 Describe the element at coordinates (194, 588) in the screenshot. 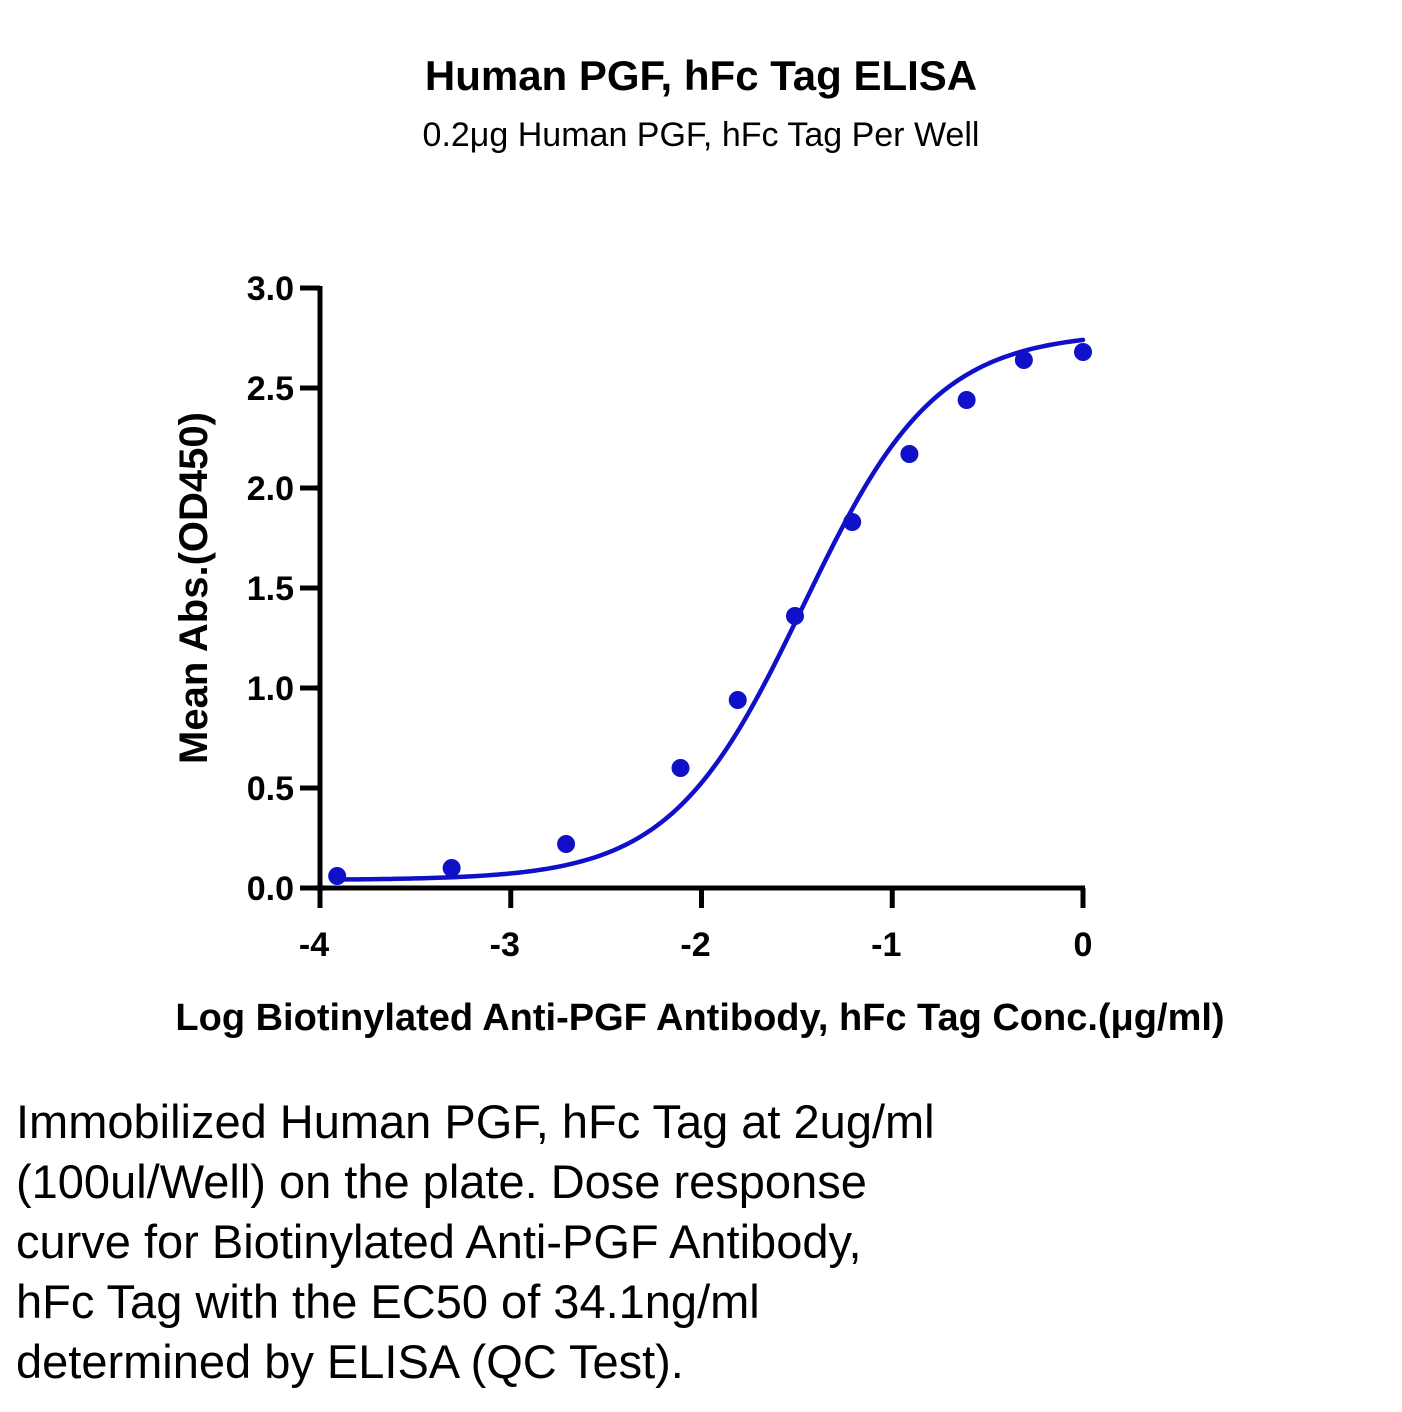

I see `y-axis-label: Mean Abs.(OD450)` at that location.